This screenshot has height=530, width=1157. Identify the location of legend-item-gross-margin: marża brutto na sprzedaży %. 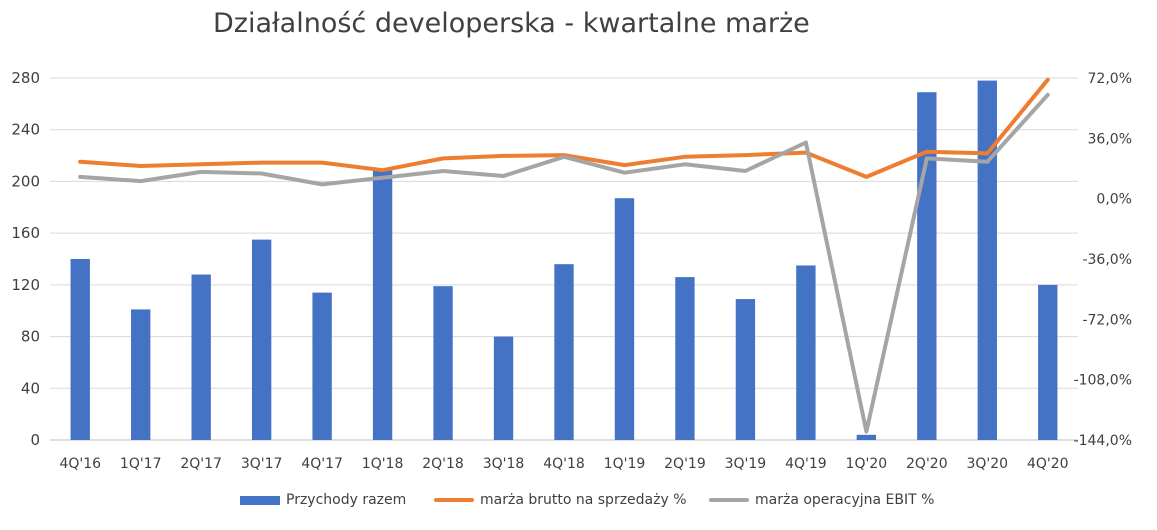
(560, 500).